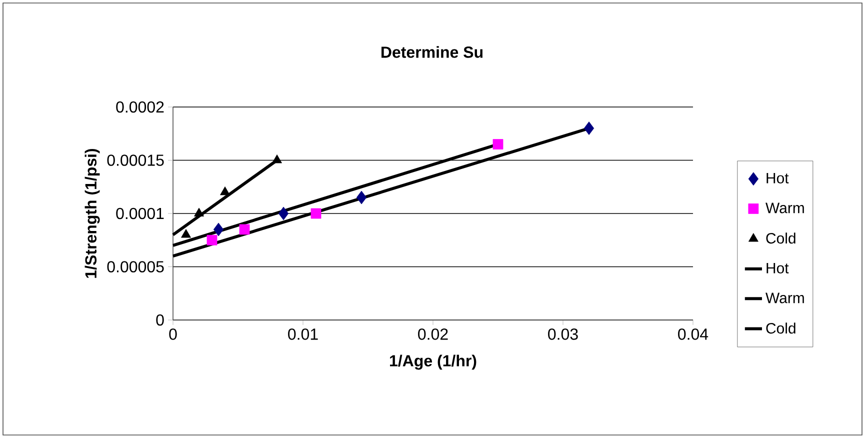  I want to click on x-tick-label: 0, so click(173, 334).